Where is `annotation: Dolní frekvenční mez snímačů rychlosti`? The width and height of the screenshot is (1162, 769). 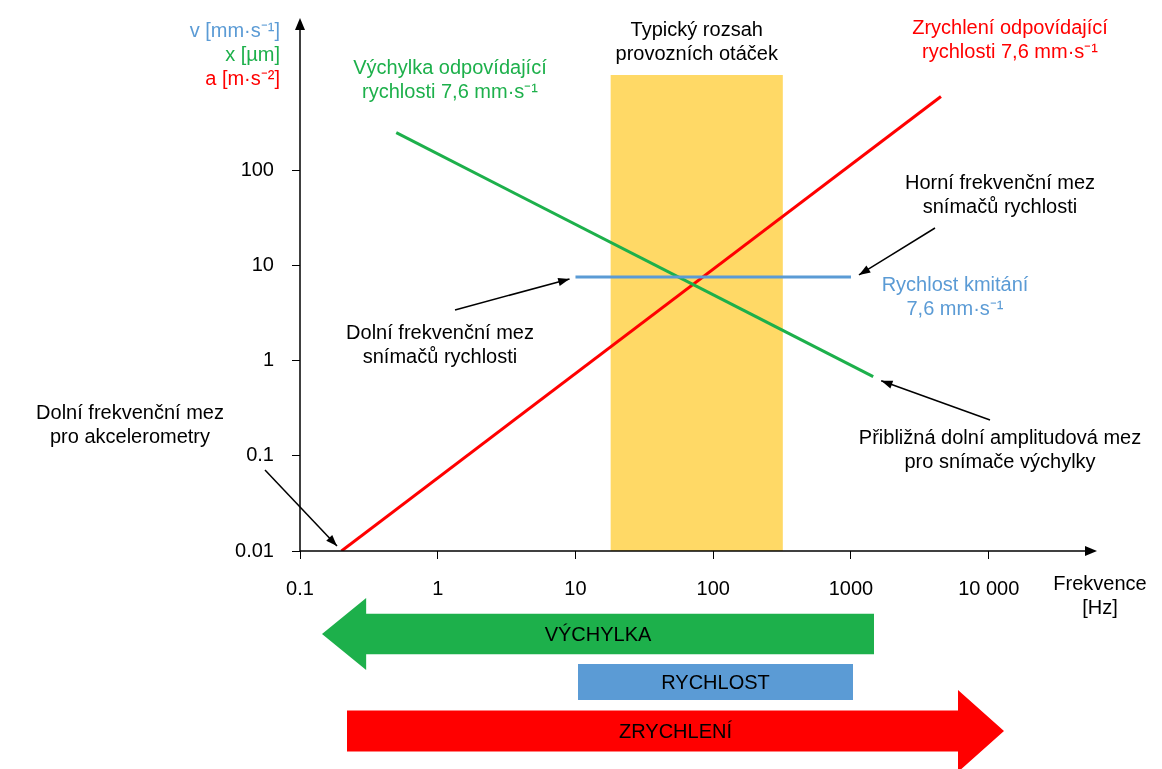 annotation: Dolní frekvenční mez snímačů rychlosti is located at coordinates (440, 343).